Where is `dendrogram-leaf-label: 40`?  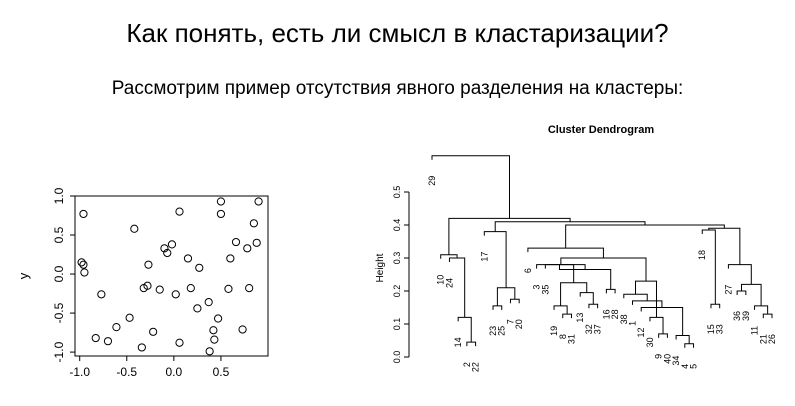 dendrogram-leaf-label: 40 is located at coordinates (667, 359).